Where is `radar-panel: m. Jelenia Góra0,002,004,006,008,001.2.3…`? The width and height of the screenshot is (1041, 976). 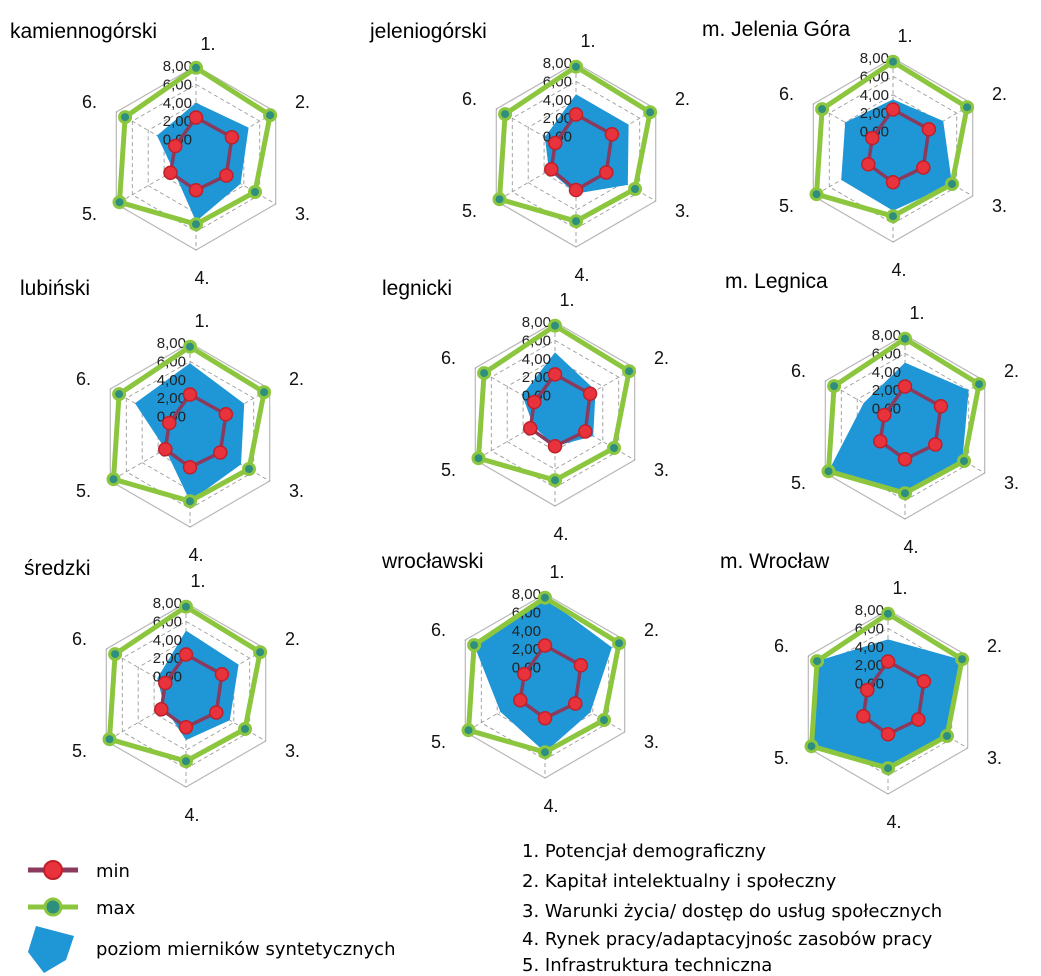
radar-panel: m. Jelenia Góra0,002,004,006,008,001.2.3… is located at coordinates (854, 149).